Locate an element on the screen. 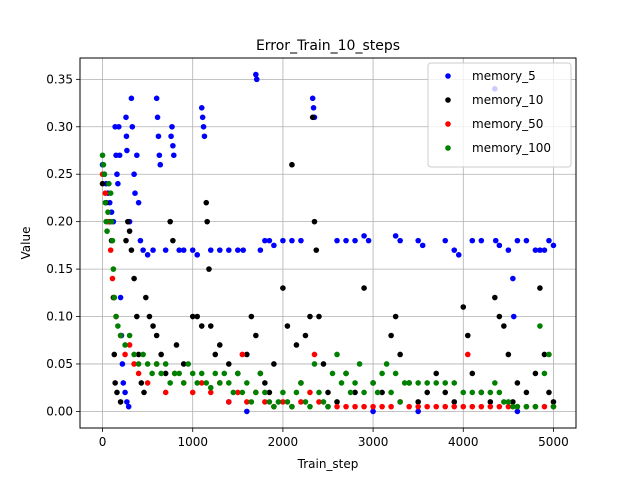  x-tick-label: 0 is located at coordinates (103, 442).